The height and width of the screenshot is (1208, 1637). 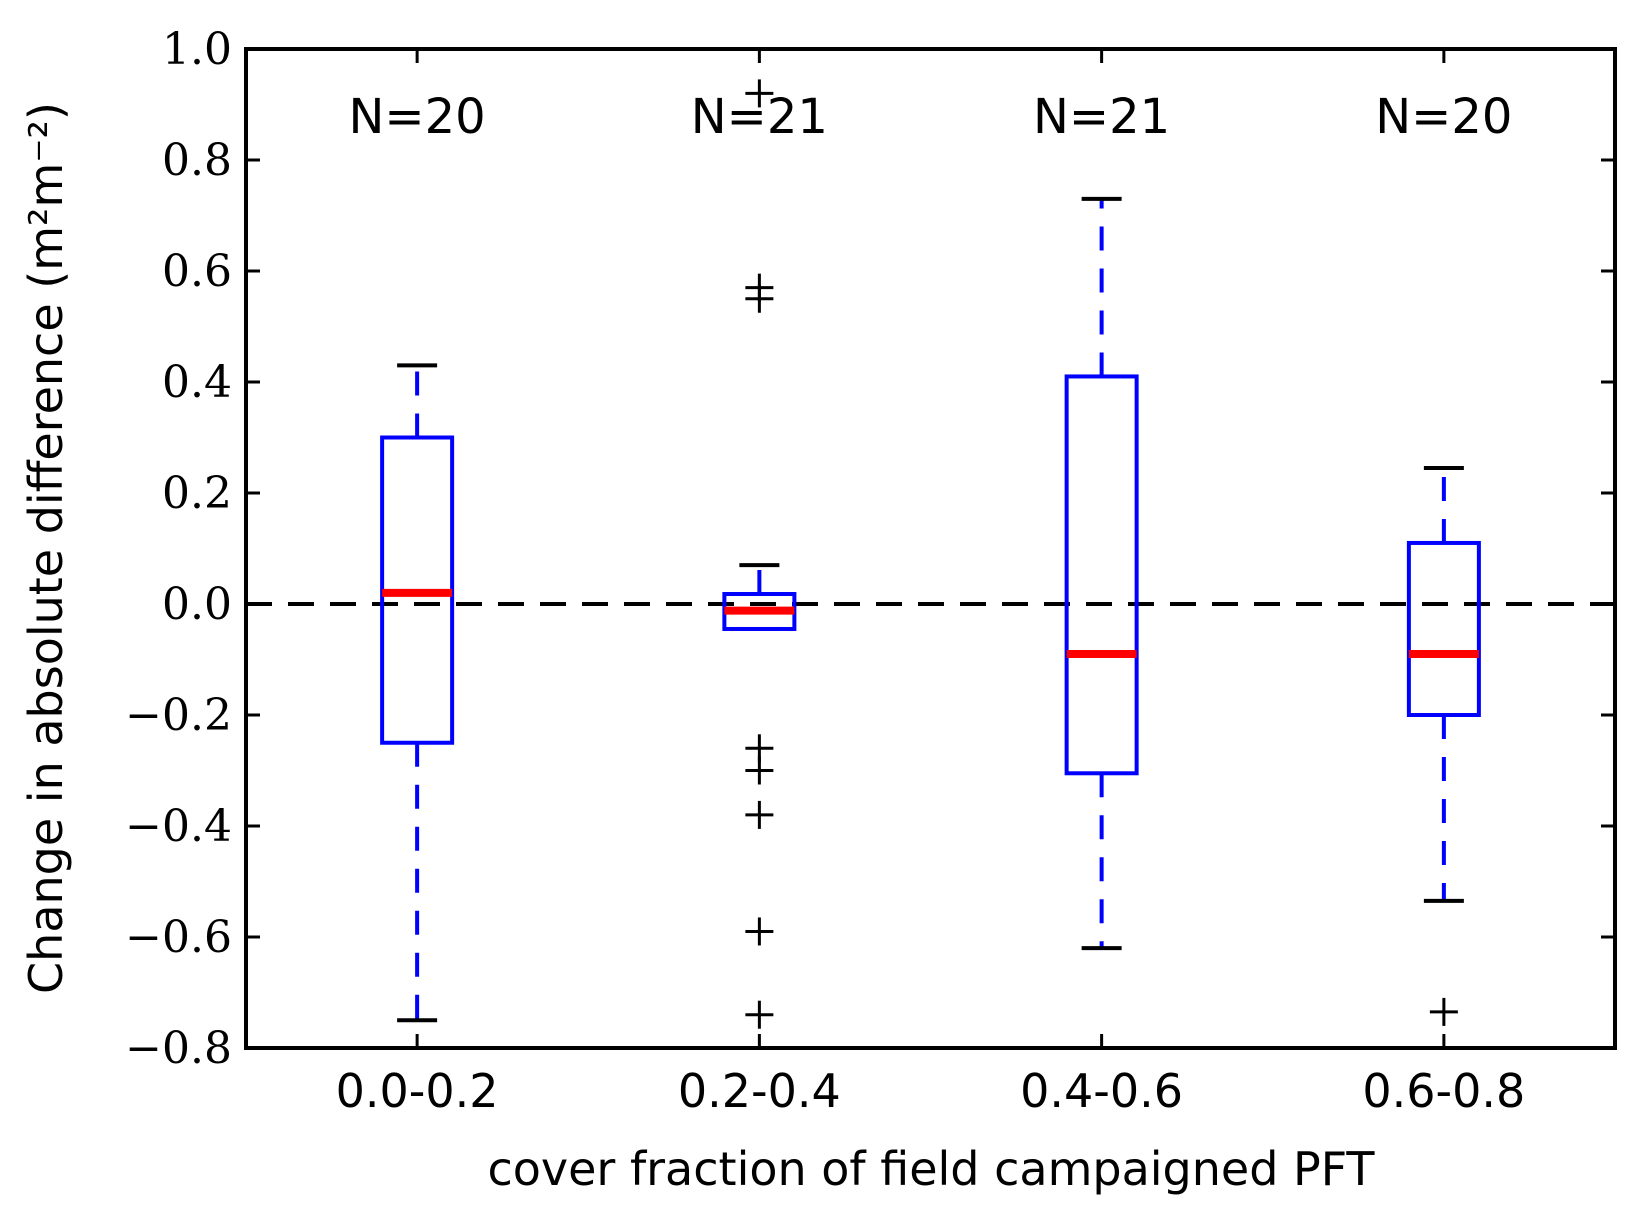 What do you see at coordinates (46, 548) in the screenshot?
I see `y-axis-label: Change in absolute difference (m²m⁻²)` at bounding box center [46, 548].